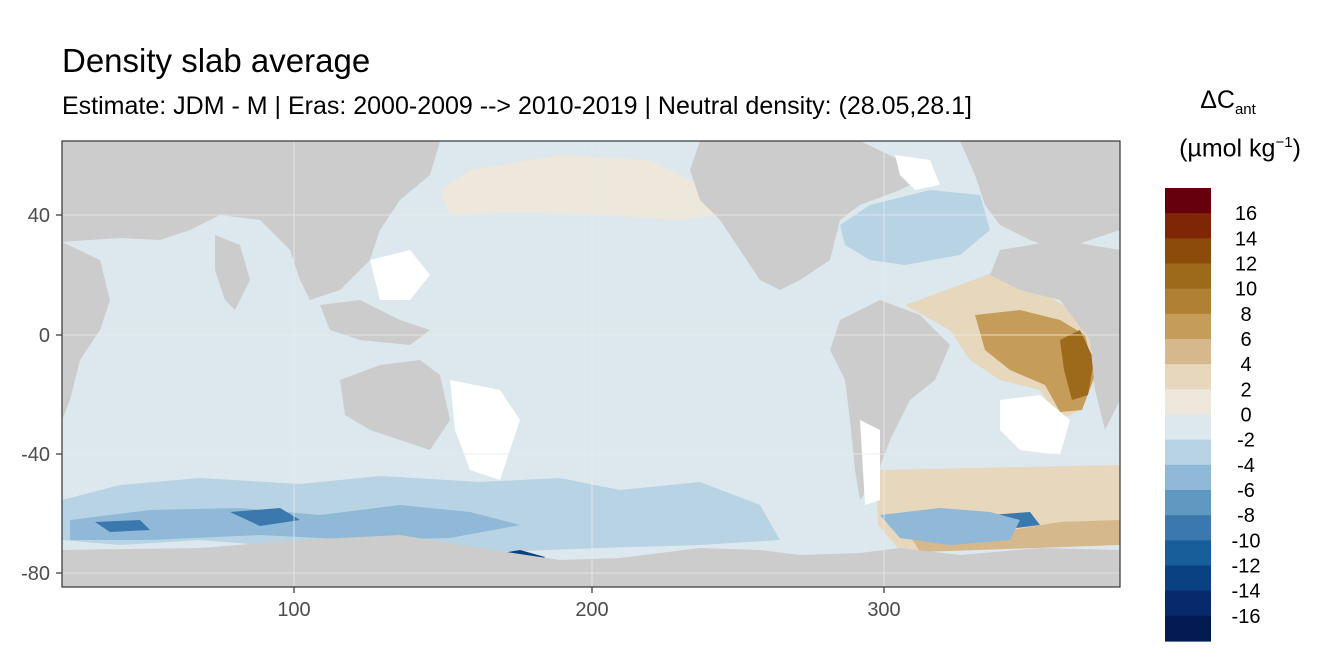 The width and height of the screenshot is (1344, 672). Describe the element at coordinates (395, 405) in the screenshot. I see `australia-landmass` at that location.